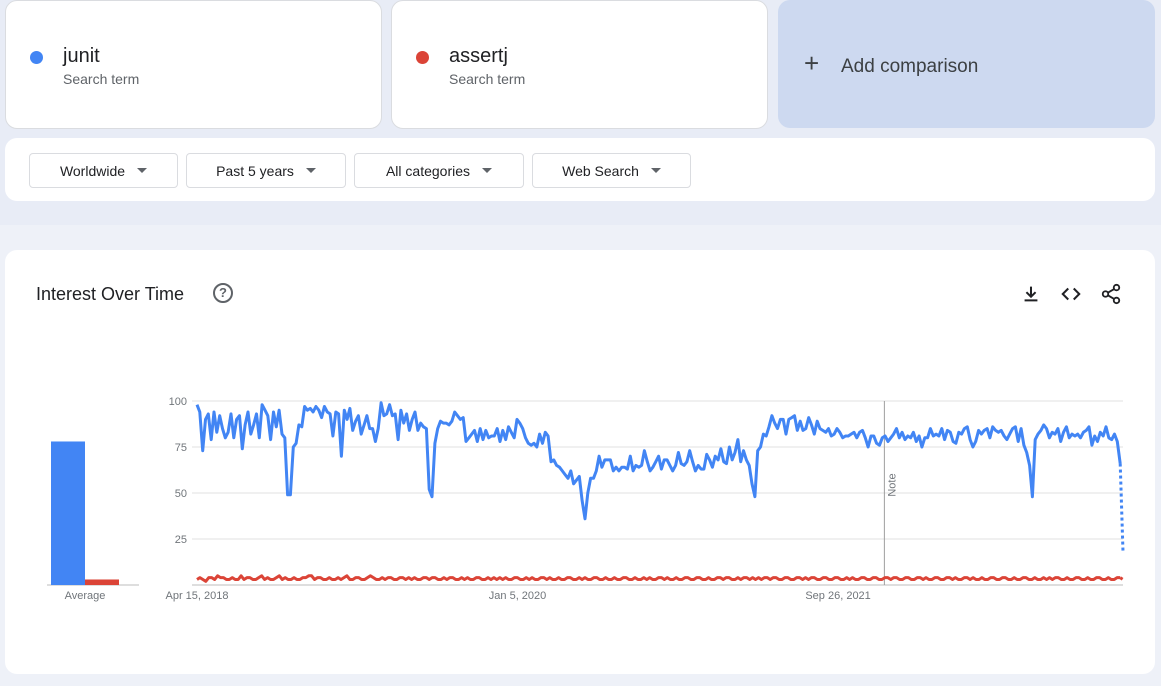 This screenshot has width=1161, height=686. I want to click on search-property-label: Web Search, so click(600, 170).